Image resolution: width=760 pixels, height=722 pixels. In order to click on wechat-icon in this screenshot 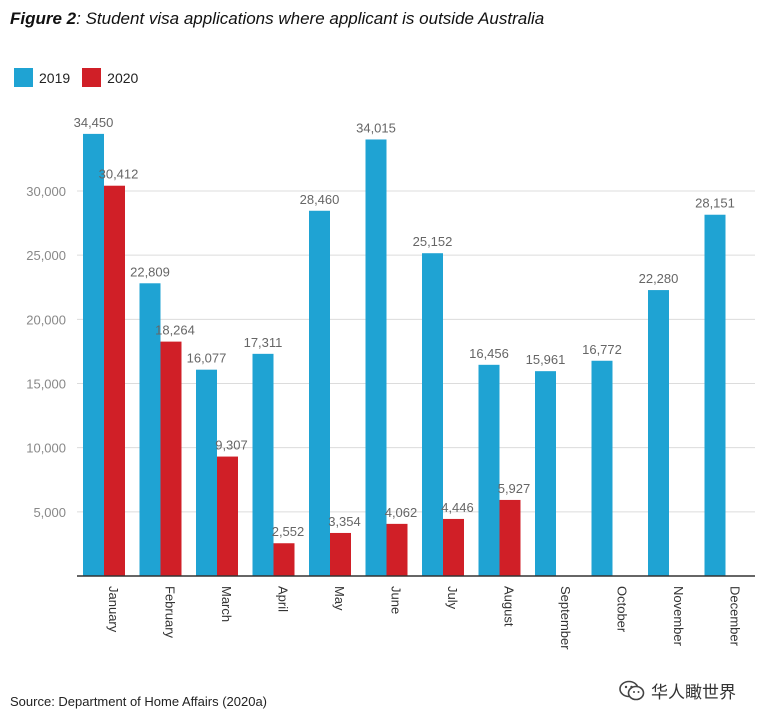, I will do `click(632, 690)`.